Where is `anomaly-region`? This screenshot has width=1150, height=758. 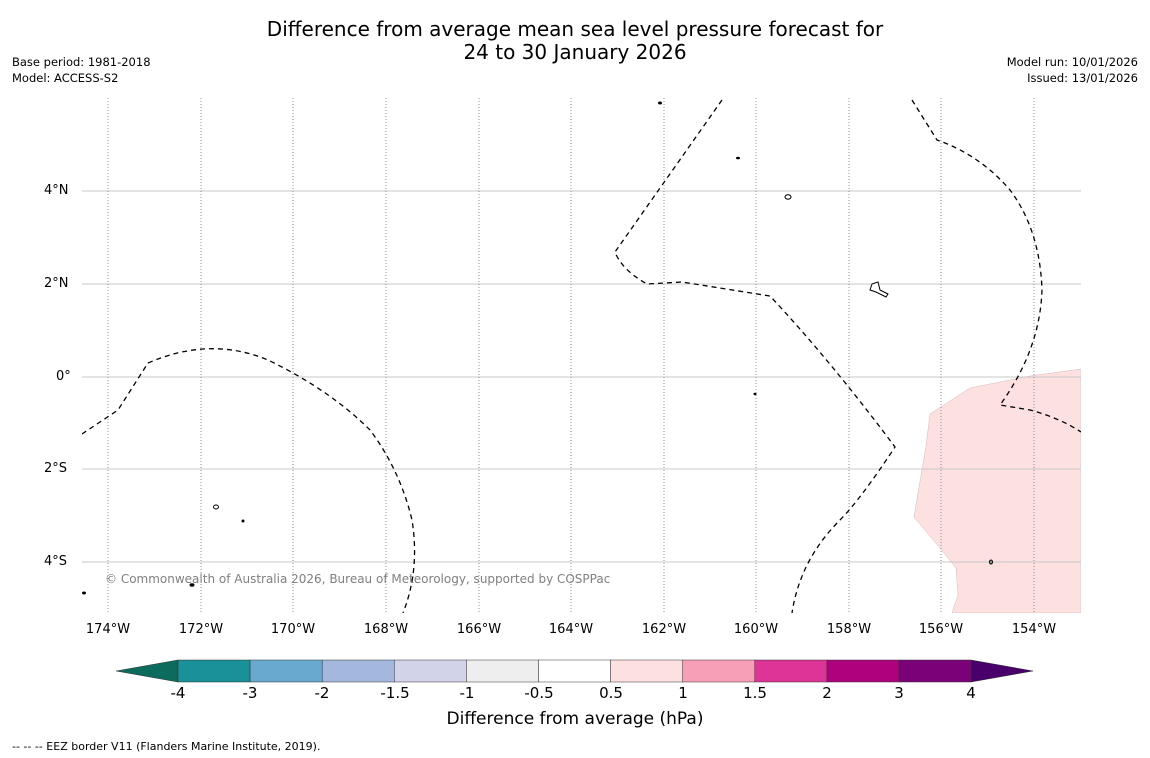 anomaly-region is located at coordinates (997, 490).